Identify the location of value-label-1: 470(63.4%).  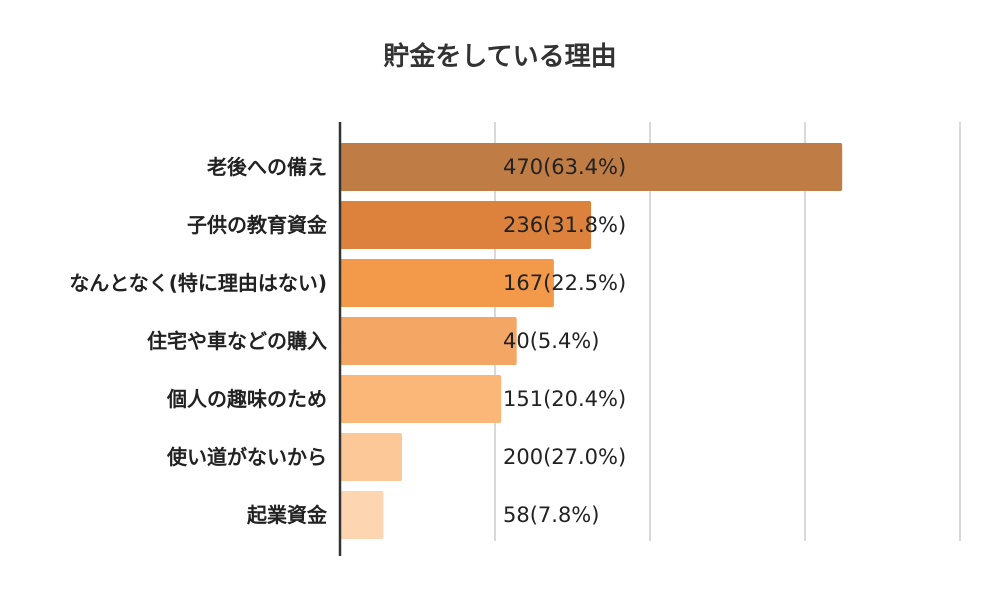
(564, 167).